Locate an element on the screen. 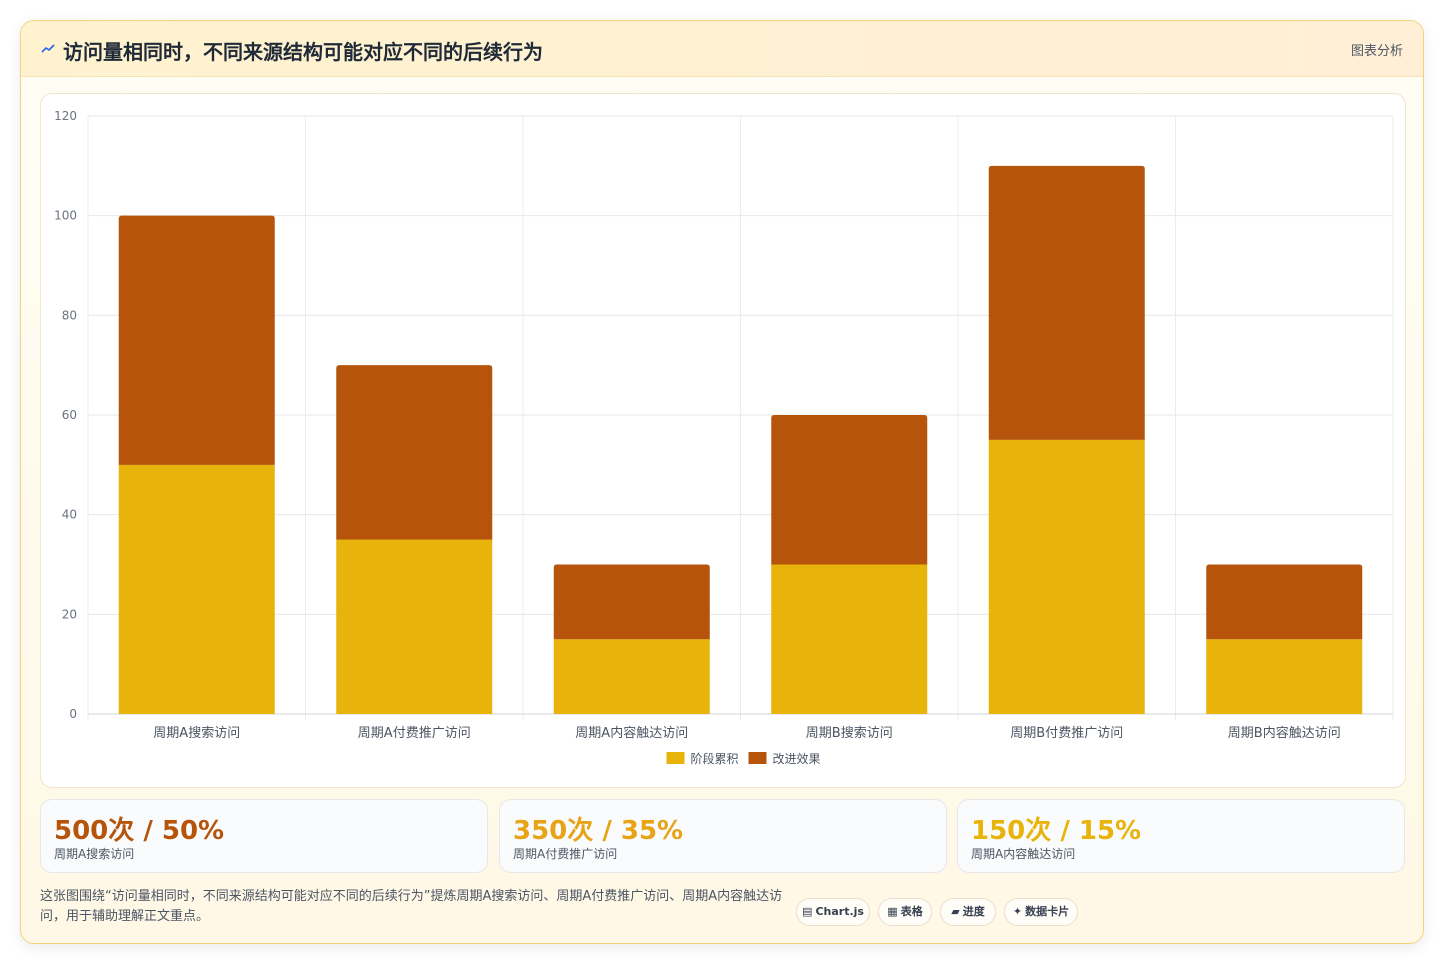 This screenshot has width=1444, height=966. trend-line-icon is located at coordinates (48, 48).